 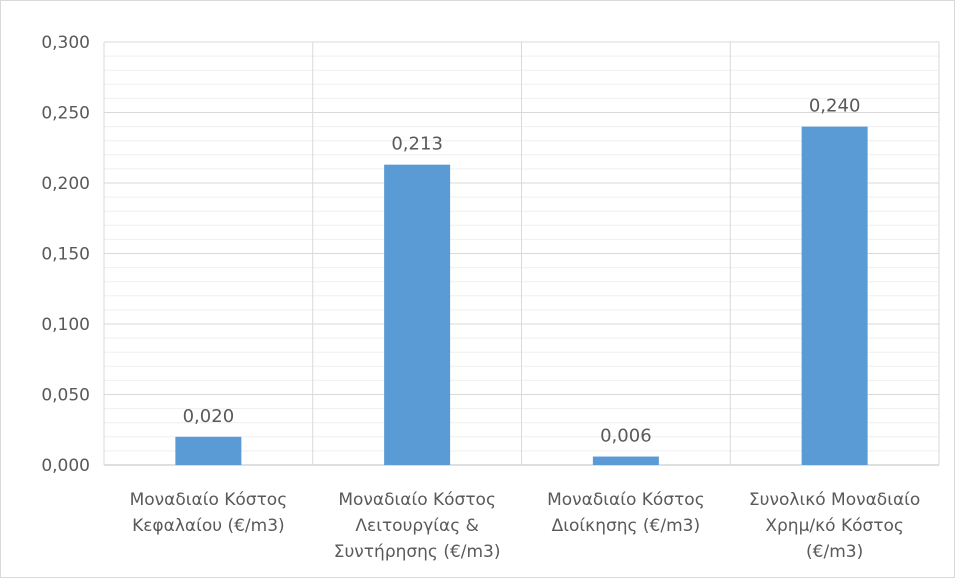 I want to click on y-tick-label: 0,100, so click(x=65, y=325).